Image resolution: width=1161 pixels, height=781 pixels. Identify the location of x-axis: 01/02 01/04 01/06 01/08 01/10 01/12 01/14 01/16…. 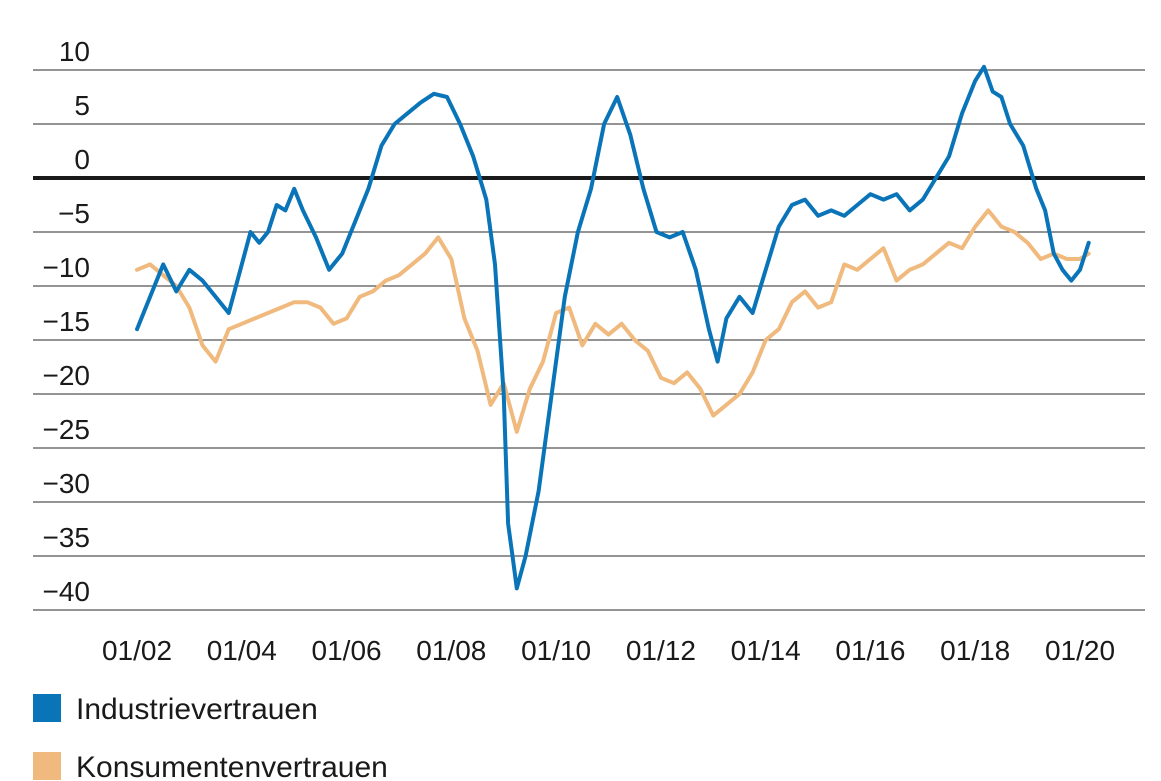
(608, 650).